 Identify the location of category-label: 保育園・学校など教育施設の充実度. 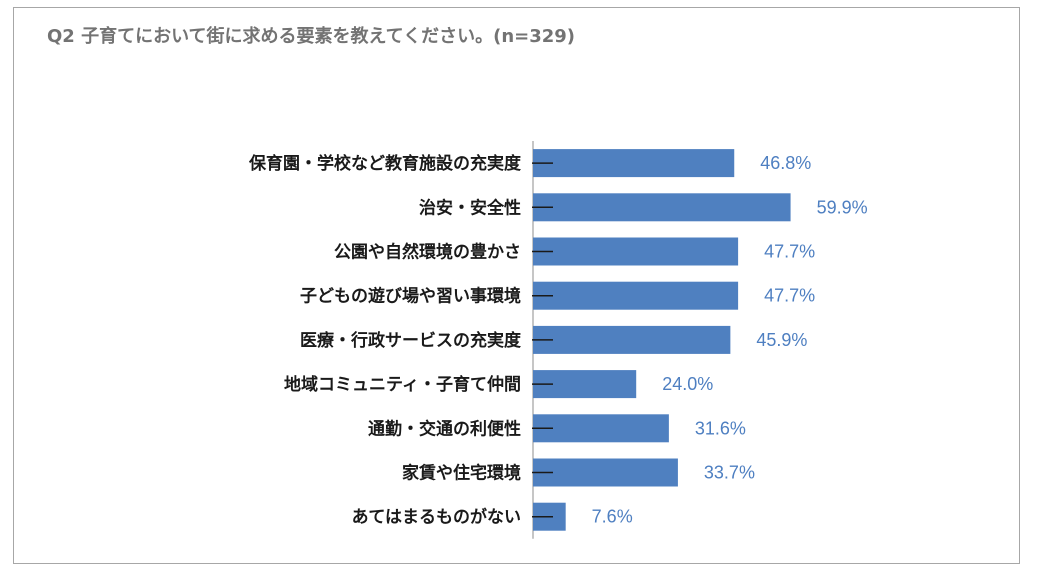
(385, 163).